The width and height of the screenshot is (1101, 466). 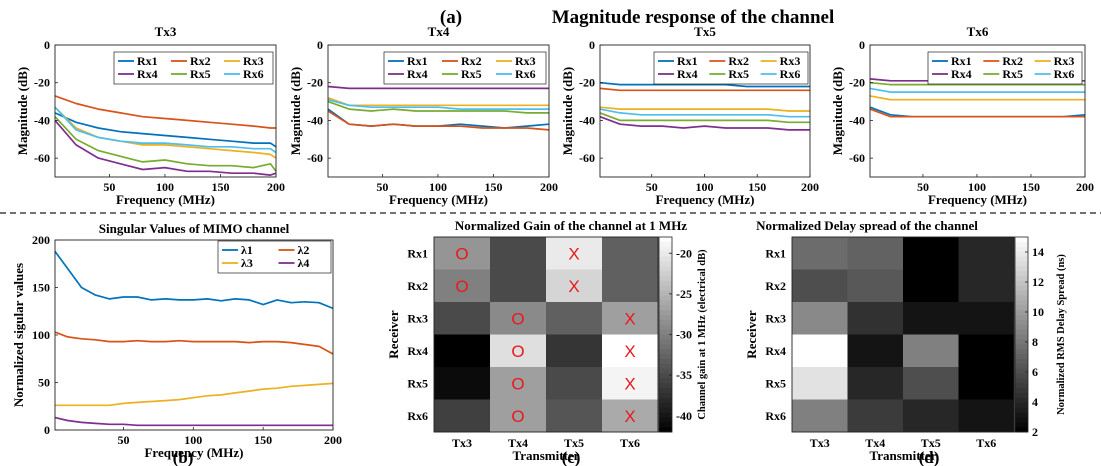 I want to click on x-tick-label: 150, so click(x=757, y=187).